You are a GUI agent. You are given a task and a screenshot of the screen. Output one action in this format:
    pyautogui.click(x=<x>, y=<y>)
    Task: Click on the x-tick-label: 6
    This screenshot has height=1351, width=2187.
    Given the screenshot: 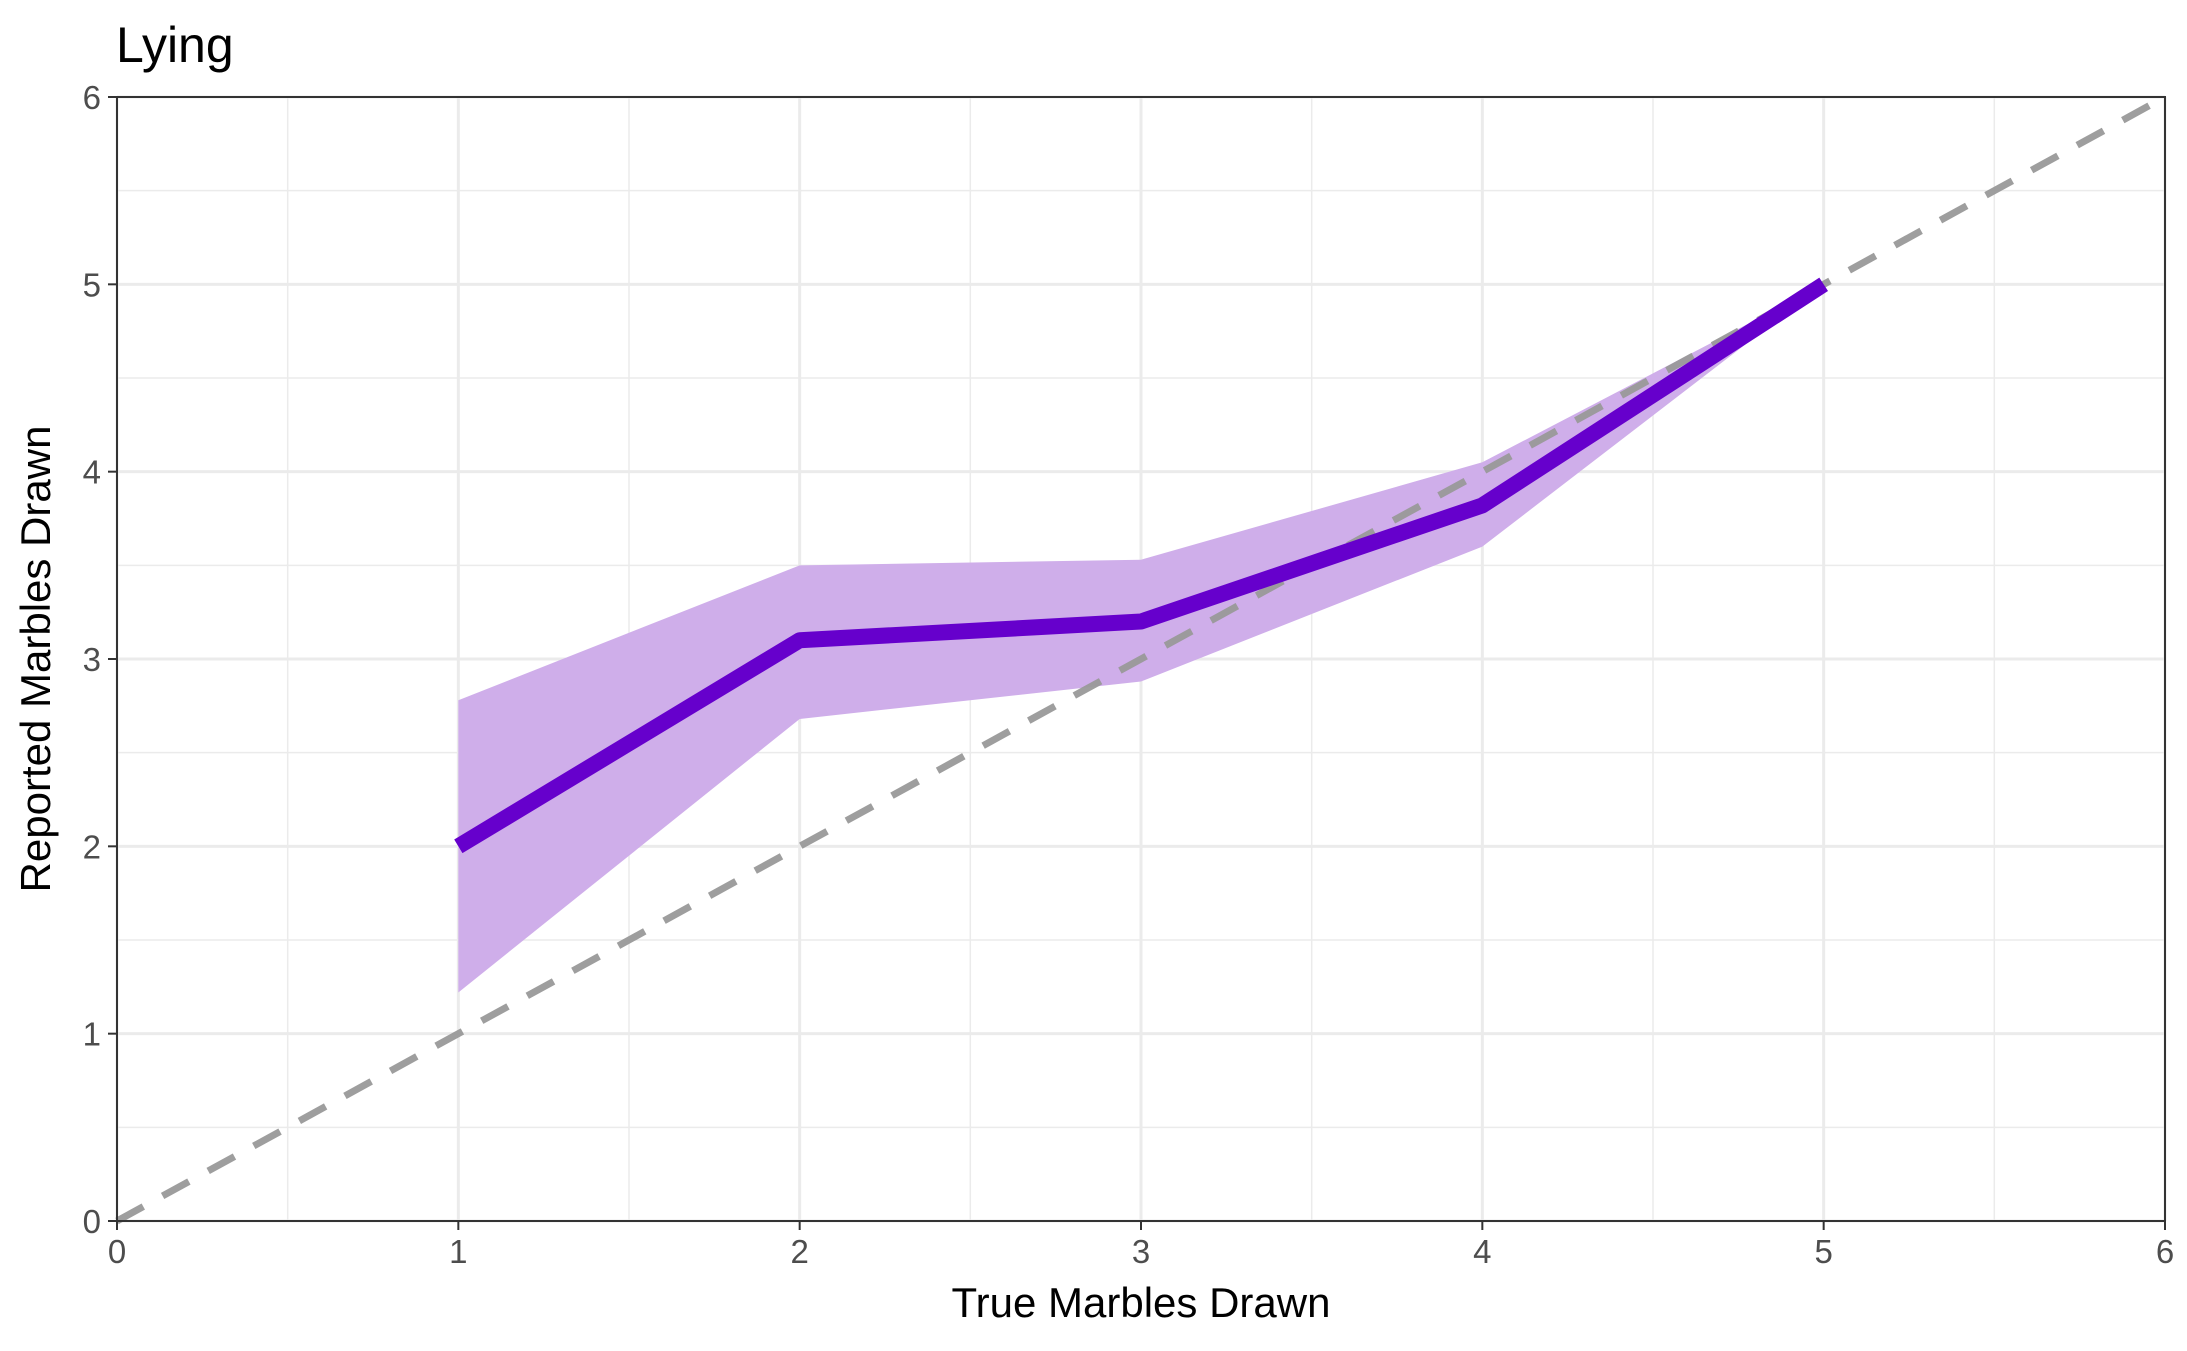 What is the action you would take?
    pyautogui.click(x=2165, y=1251)
    